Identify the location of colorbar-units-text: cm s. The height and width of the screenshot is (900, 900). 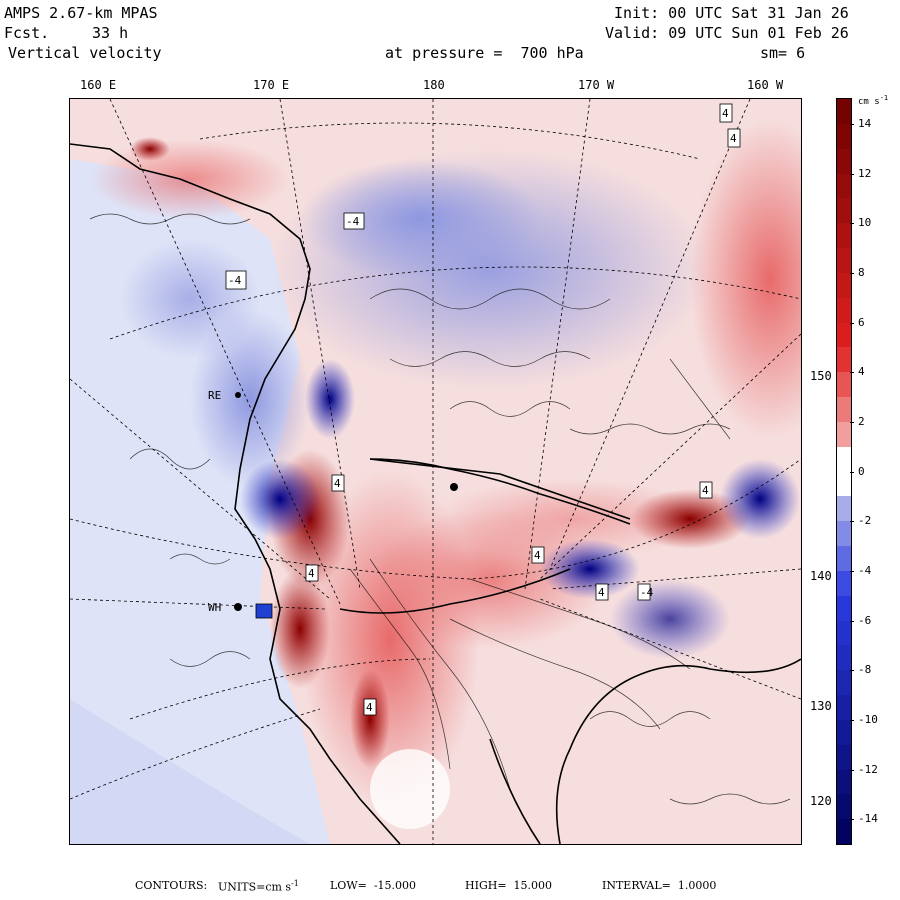
(869, 102).